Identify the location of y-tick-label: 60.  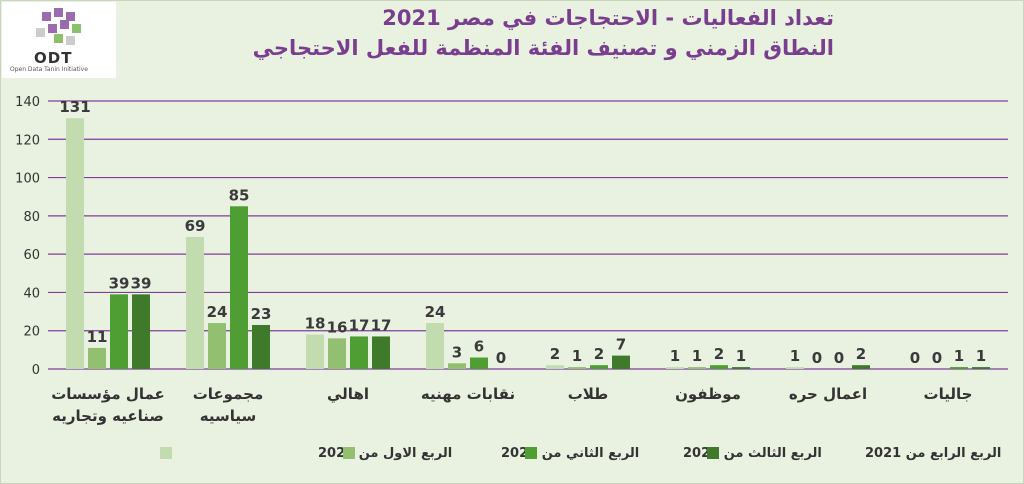
(31, 255).